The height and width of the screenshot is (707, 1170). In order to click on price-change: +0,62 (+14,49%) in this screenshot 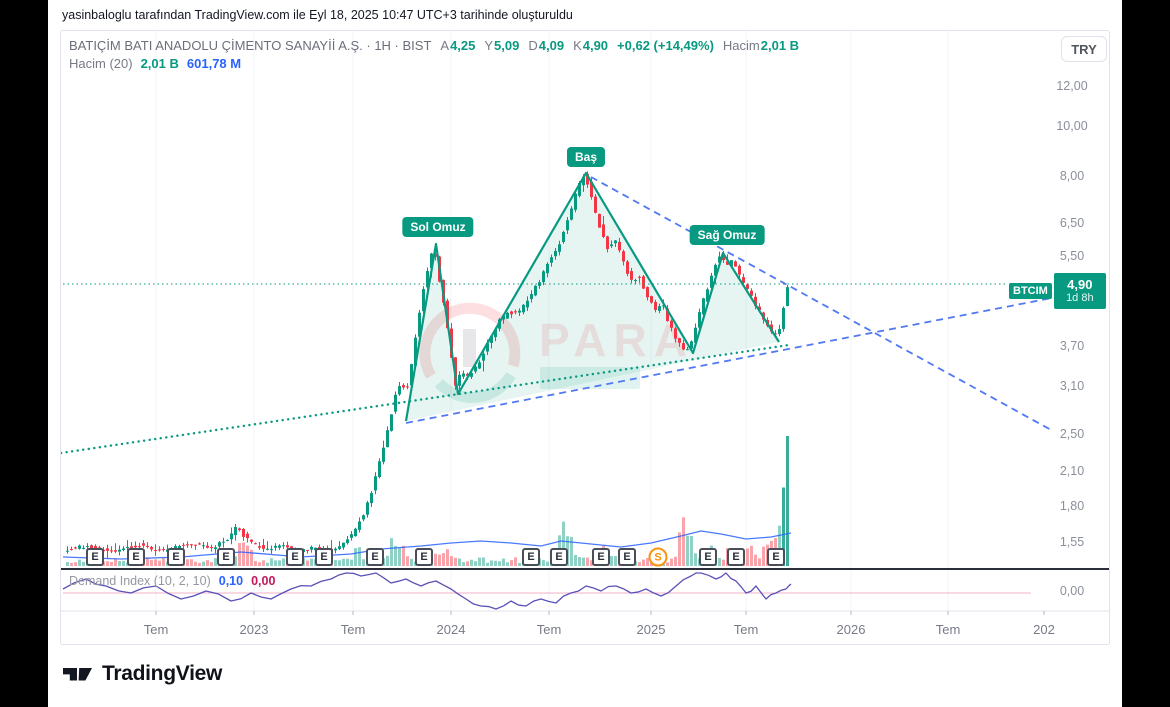, I will do `click(665, 45)`.